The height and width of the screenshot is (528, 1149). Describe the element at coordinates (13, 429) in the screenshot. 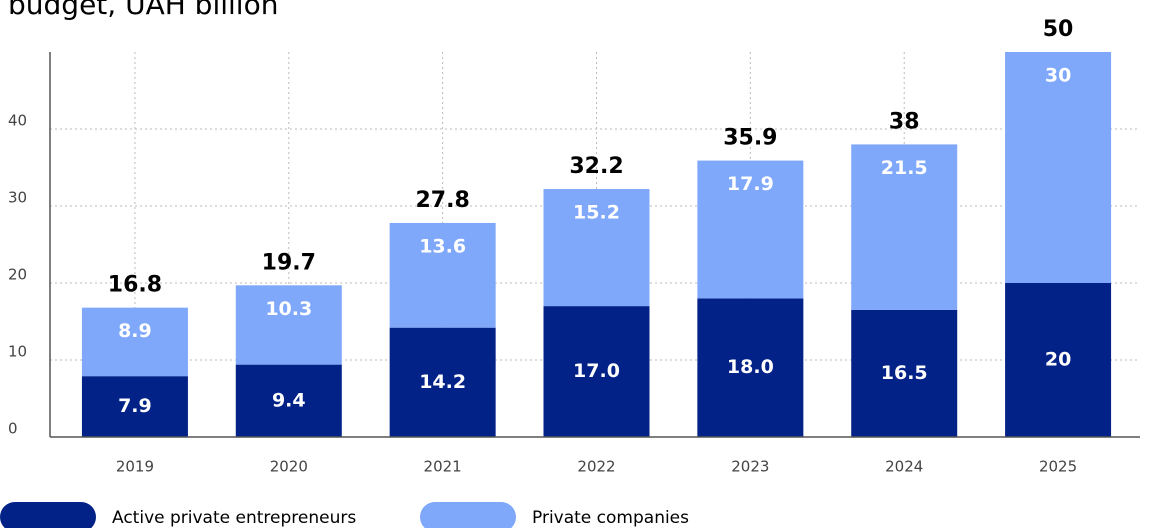

I see `y-tick-label: 0` at that location.